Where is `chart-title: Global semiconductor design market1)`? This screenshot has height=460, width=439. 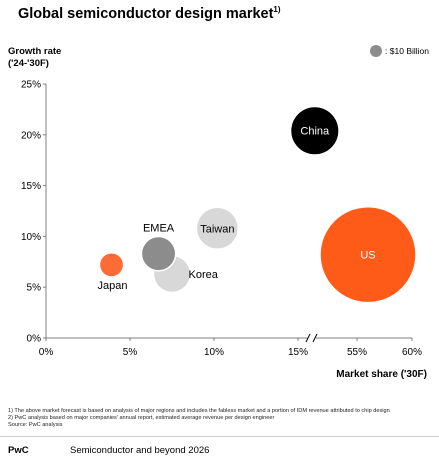
chart-title: Global semiconductor design market1) is located at coordinates (149, 13).